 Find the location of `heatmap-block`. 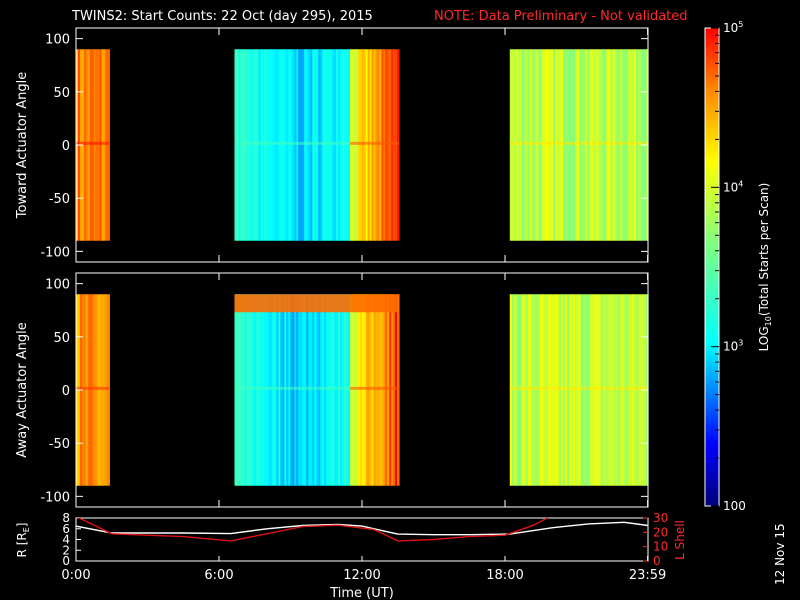

heatmap-block is located at coordinates (375, 145).